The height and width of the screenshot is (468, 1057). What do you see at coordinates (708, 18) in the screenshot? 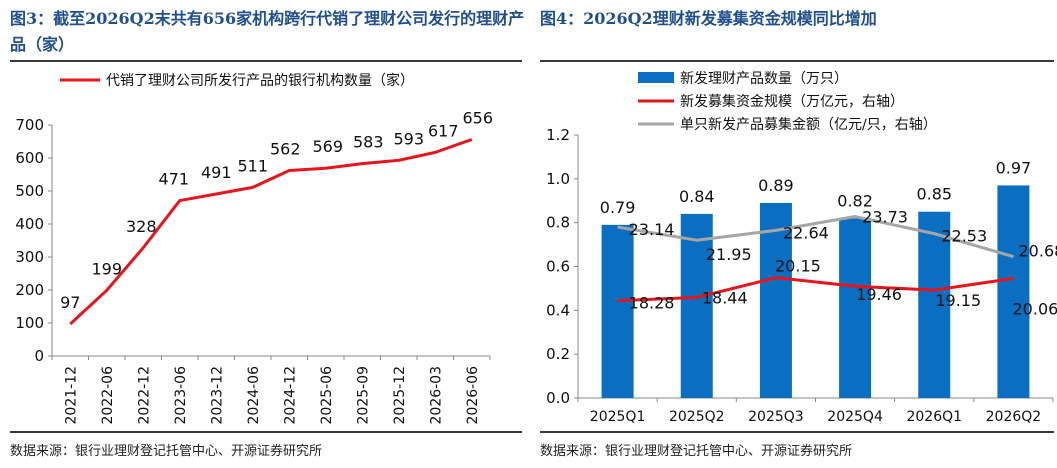
I see `right-figure-title: 图4：2026Q2理财新发募集资金规模同比增加` at bounding box center [708, 18].